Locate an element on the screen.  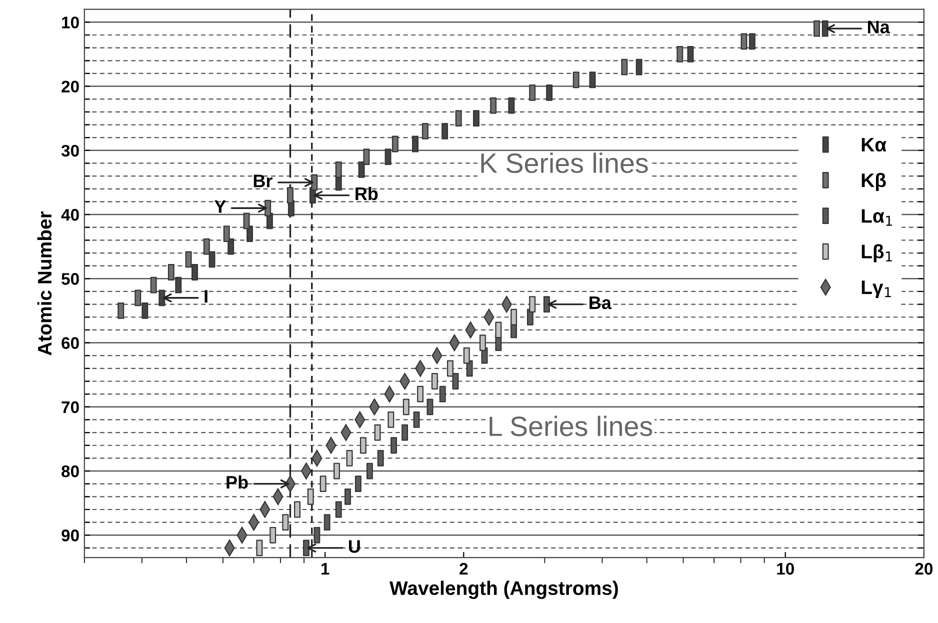
y-tick-label: 70 is located at coordinates (70, 407).